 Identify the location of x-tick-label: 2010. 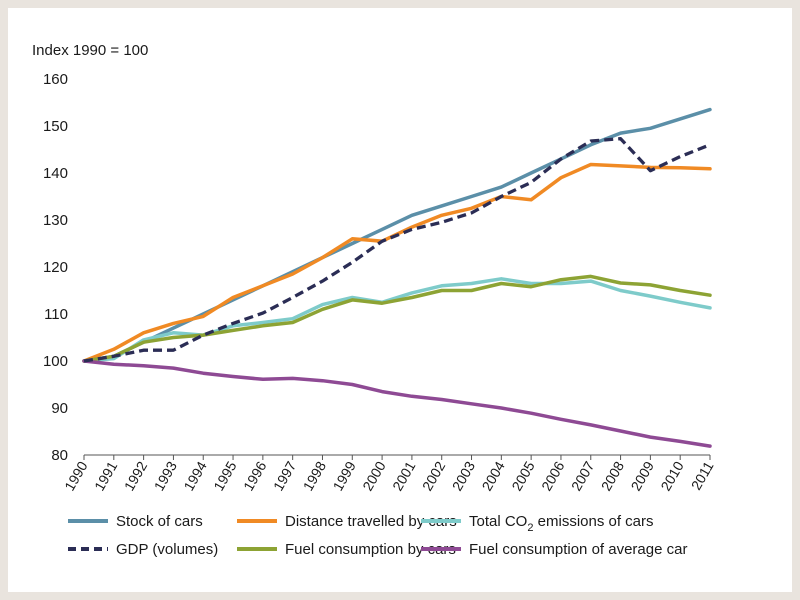
(672, 475).